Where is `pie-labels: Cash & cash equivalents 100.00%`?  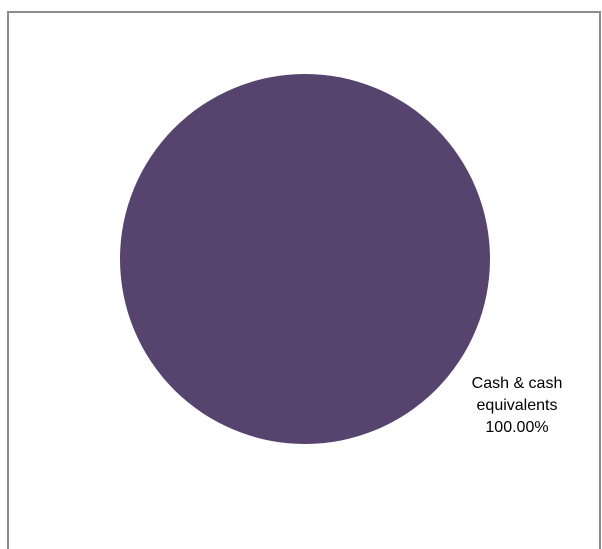 pie-labels: Cash & cash equivalents 100.00% is located at coordinates (517, 405).